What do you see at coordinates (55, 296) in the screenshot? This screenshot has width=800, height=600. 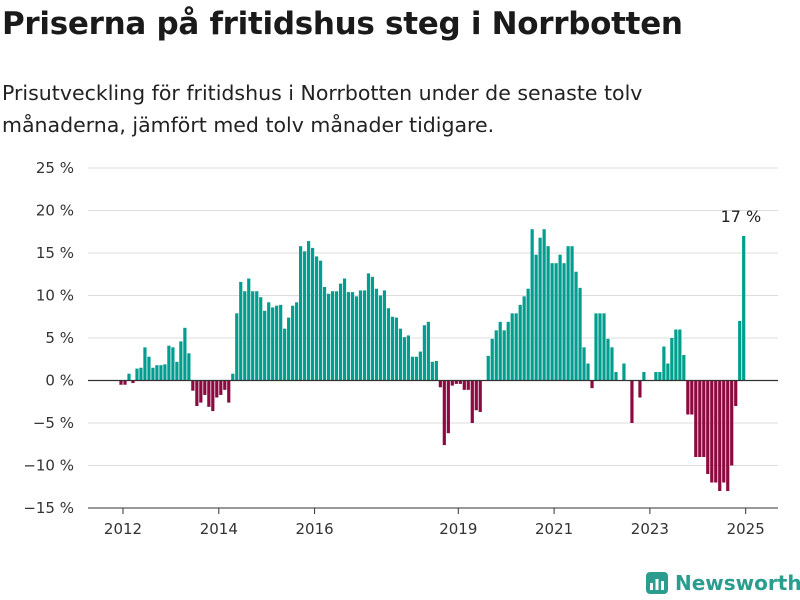 I see `y-tick-label: 10 %` at bounding box center [55, 296].